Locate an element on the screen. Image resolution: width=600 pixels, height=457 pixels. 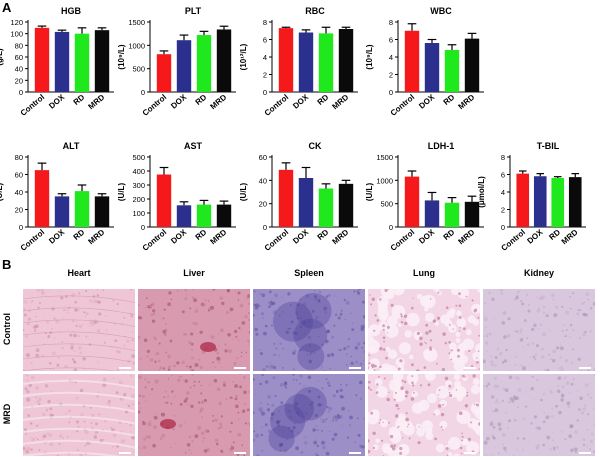
row-label-mrd: MRD is located at coordinates (7, 414).